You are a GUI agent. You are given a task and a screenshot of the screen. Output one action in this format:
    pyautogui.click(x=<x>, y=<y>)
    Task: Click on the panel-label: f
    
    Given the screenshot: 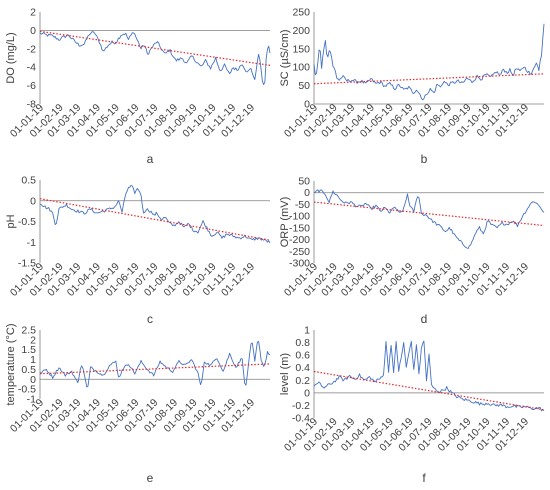 What is the action you would take?
    pyautogui.click(x=424, y=478)
    